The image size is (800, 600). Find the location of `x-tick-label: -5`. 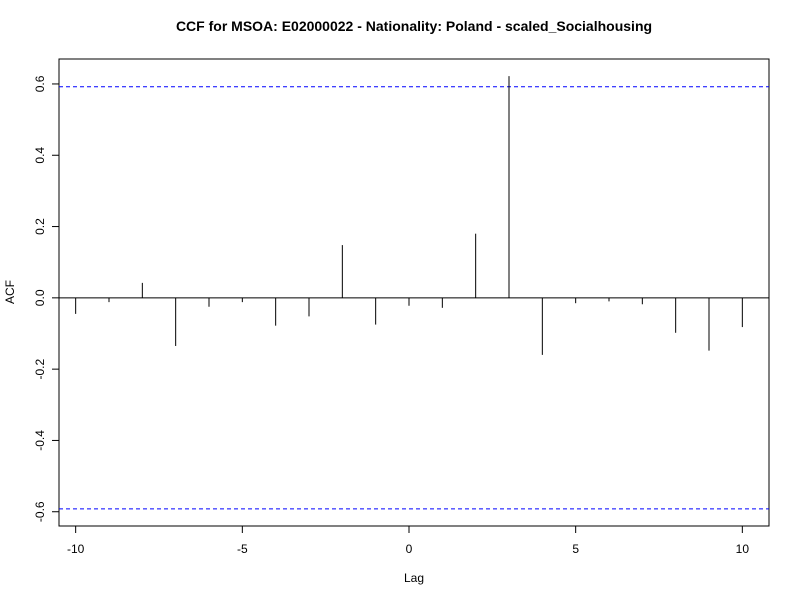

x-tick-label: -5 is located at coordinates (242, 549).